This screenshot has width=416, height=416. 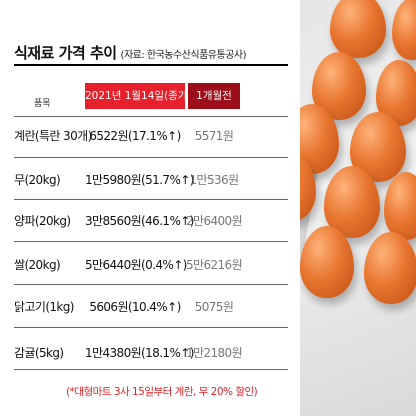 What do you see at coordinates (214, 136) in the screenshot?
I see `row-prev: 5571원` at bounding box center [214, 136].